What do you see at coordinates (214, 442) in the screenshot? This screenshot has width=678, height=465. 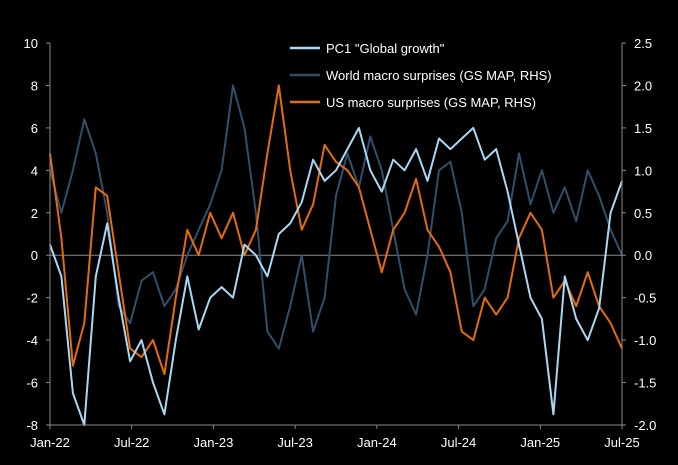 I see `x-tick-label: Jan-23` at bounding box center [214, 442].